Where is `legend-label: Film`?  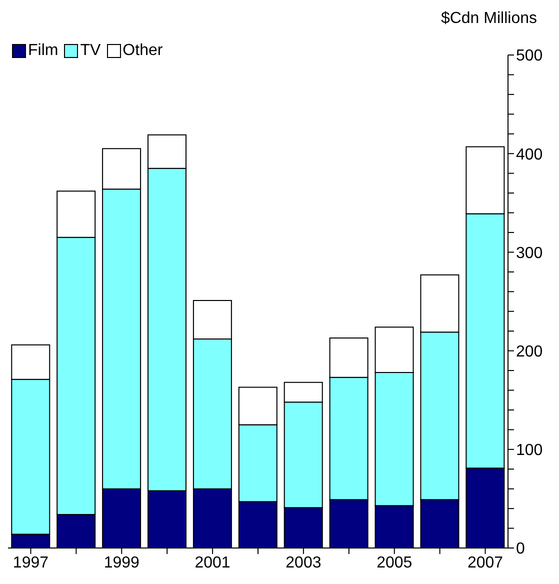
legend-label: Film is located at coordinates (43, 51).